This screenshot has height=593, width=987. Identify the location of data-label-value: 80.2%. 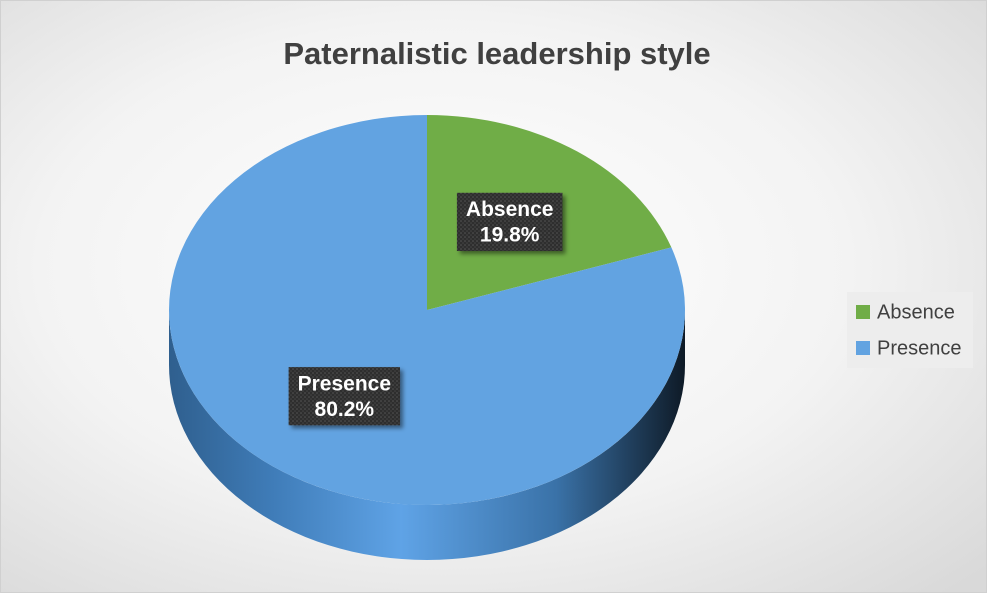
(345, 408).